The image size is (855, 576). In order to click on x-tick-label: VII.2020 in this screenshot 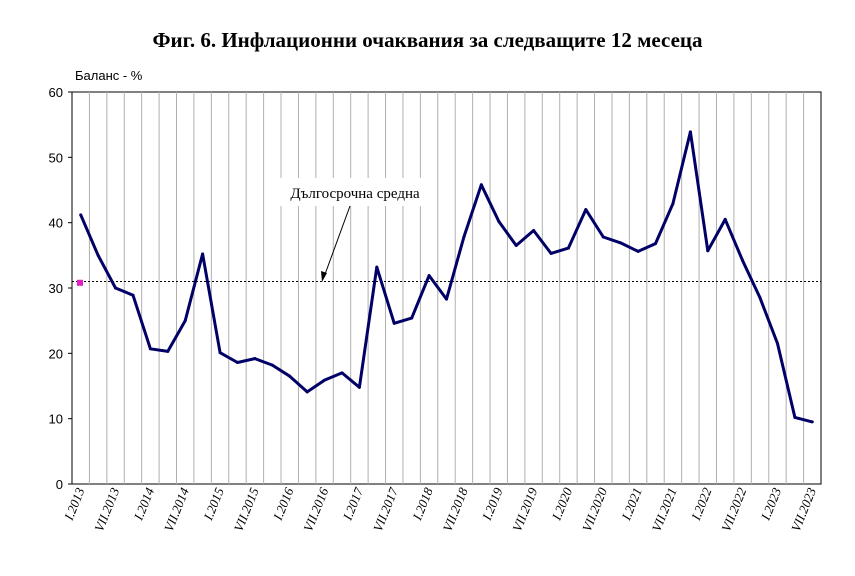, I will do `click(594, 509)`.